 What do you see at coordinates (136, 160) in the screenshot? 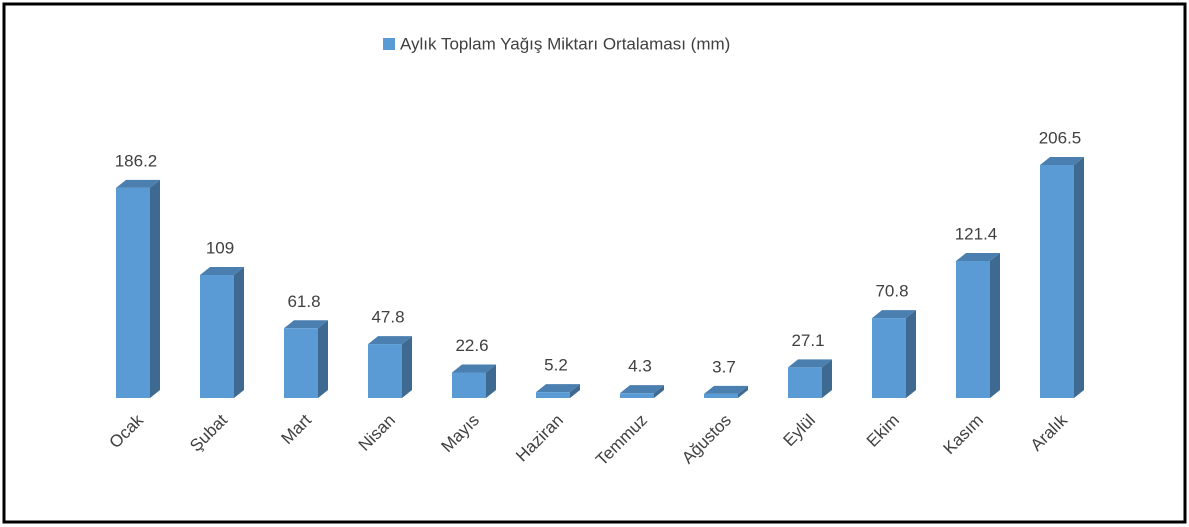
I see `data-label: 186.2` at bounding box center [136, 160].